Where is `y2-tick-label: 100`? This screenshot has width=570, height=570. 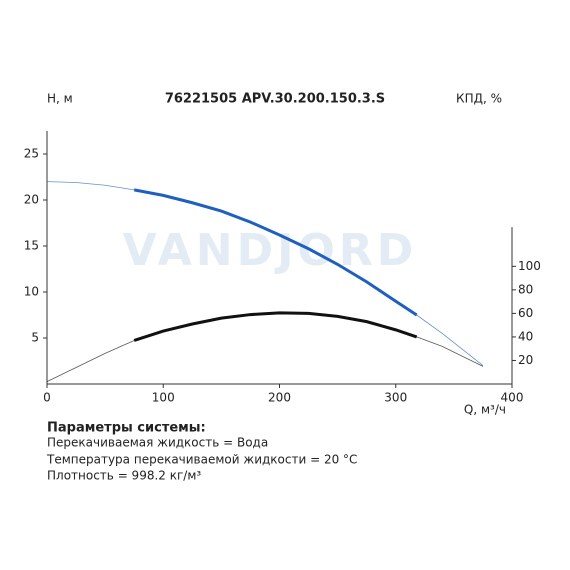
y2-tick-label: 100 is located at coordinates (529, 266).